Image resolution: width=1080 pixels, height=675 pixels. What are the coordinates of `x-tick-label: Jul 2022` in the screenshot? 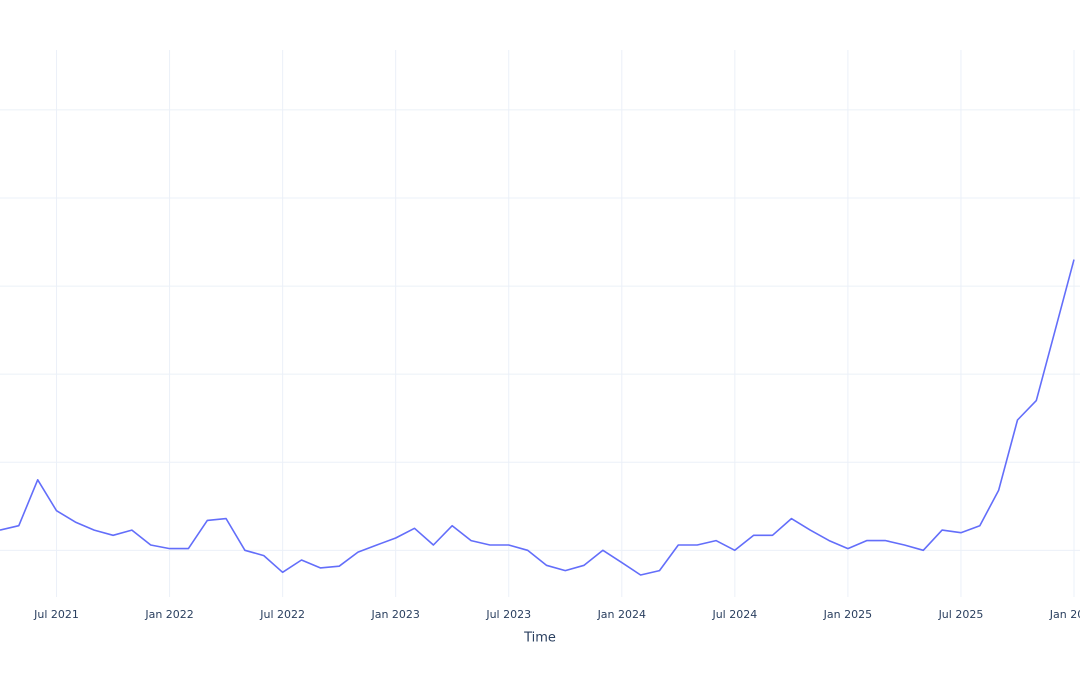 It's located at (282, 614).